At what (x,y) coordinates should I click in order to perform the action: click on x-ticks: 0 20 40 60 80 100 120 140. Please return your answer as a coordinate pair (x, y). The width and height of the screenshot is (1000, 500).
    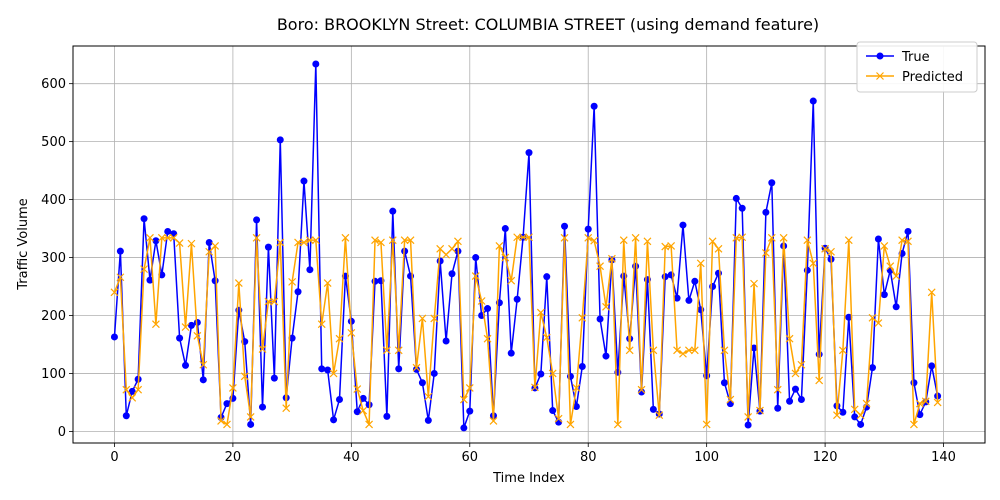
    Looking at the image, I should click on (533, 454).